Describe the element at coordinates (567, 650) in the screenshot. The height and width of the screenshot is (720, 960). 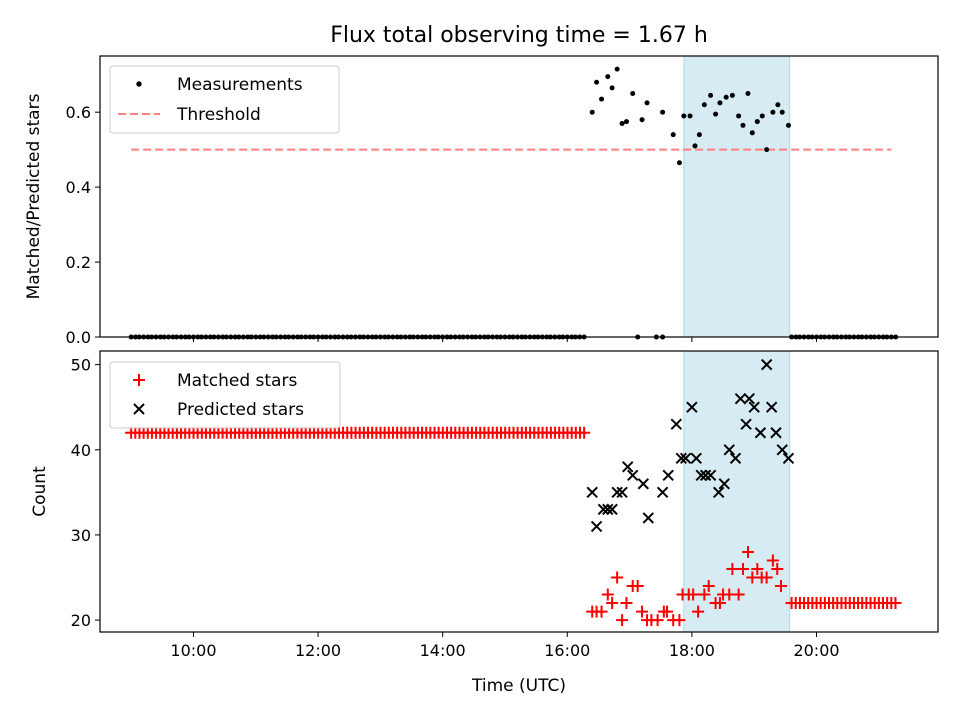
I see `x-tick-label: 16:00` at that location.